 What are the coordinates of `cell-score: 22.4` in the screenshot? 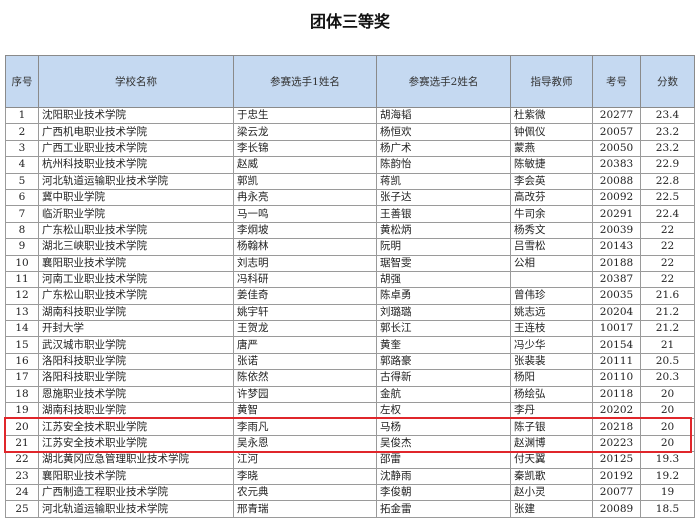 It's located at (667, 214).